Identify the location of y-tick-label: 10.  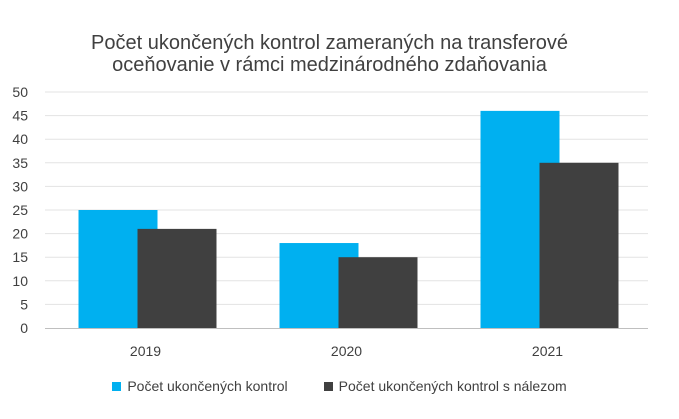
(20, 281).